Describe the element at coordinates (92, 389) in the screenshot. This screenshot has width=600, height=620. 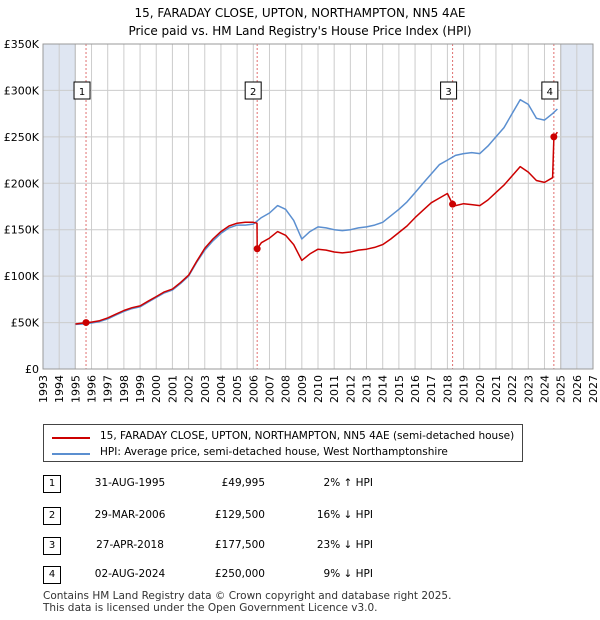
I see `x-tick-label: 1996` at that location.